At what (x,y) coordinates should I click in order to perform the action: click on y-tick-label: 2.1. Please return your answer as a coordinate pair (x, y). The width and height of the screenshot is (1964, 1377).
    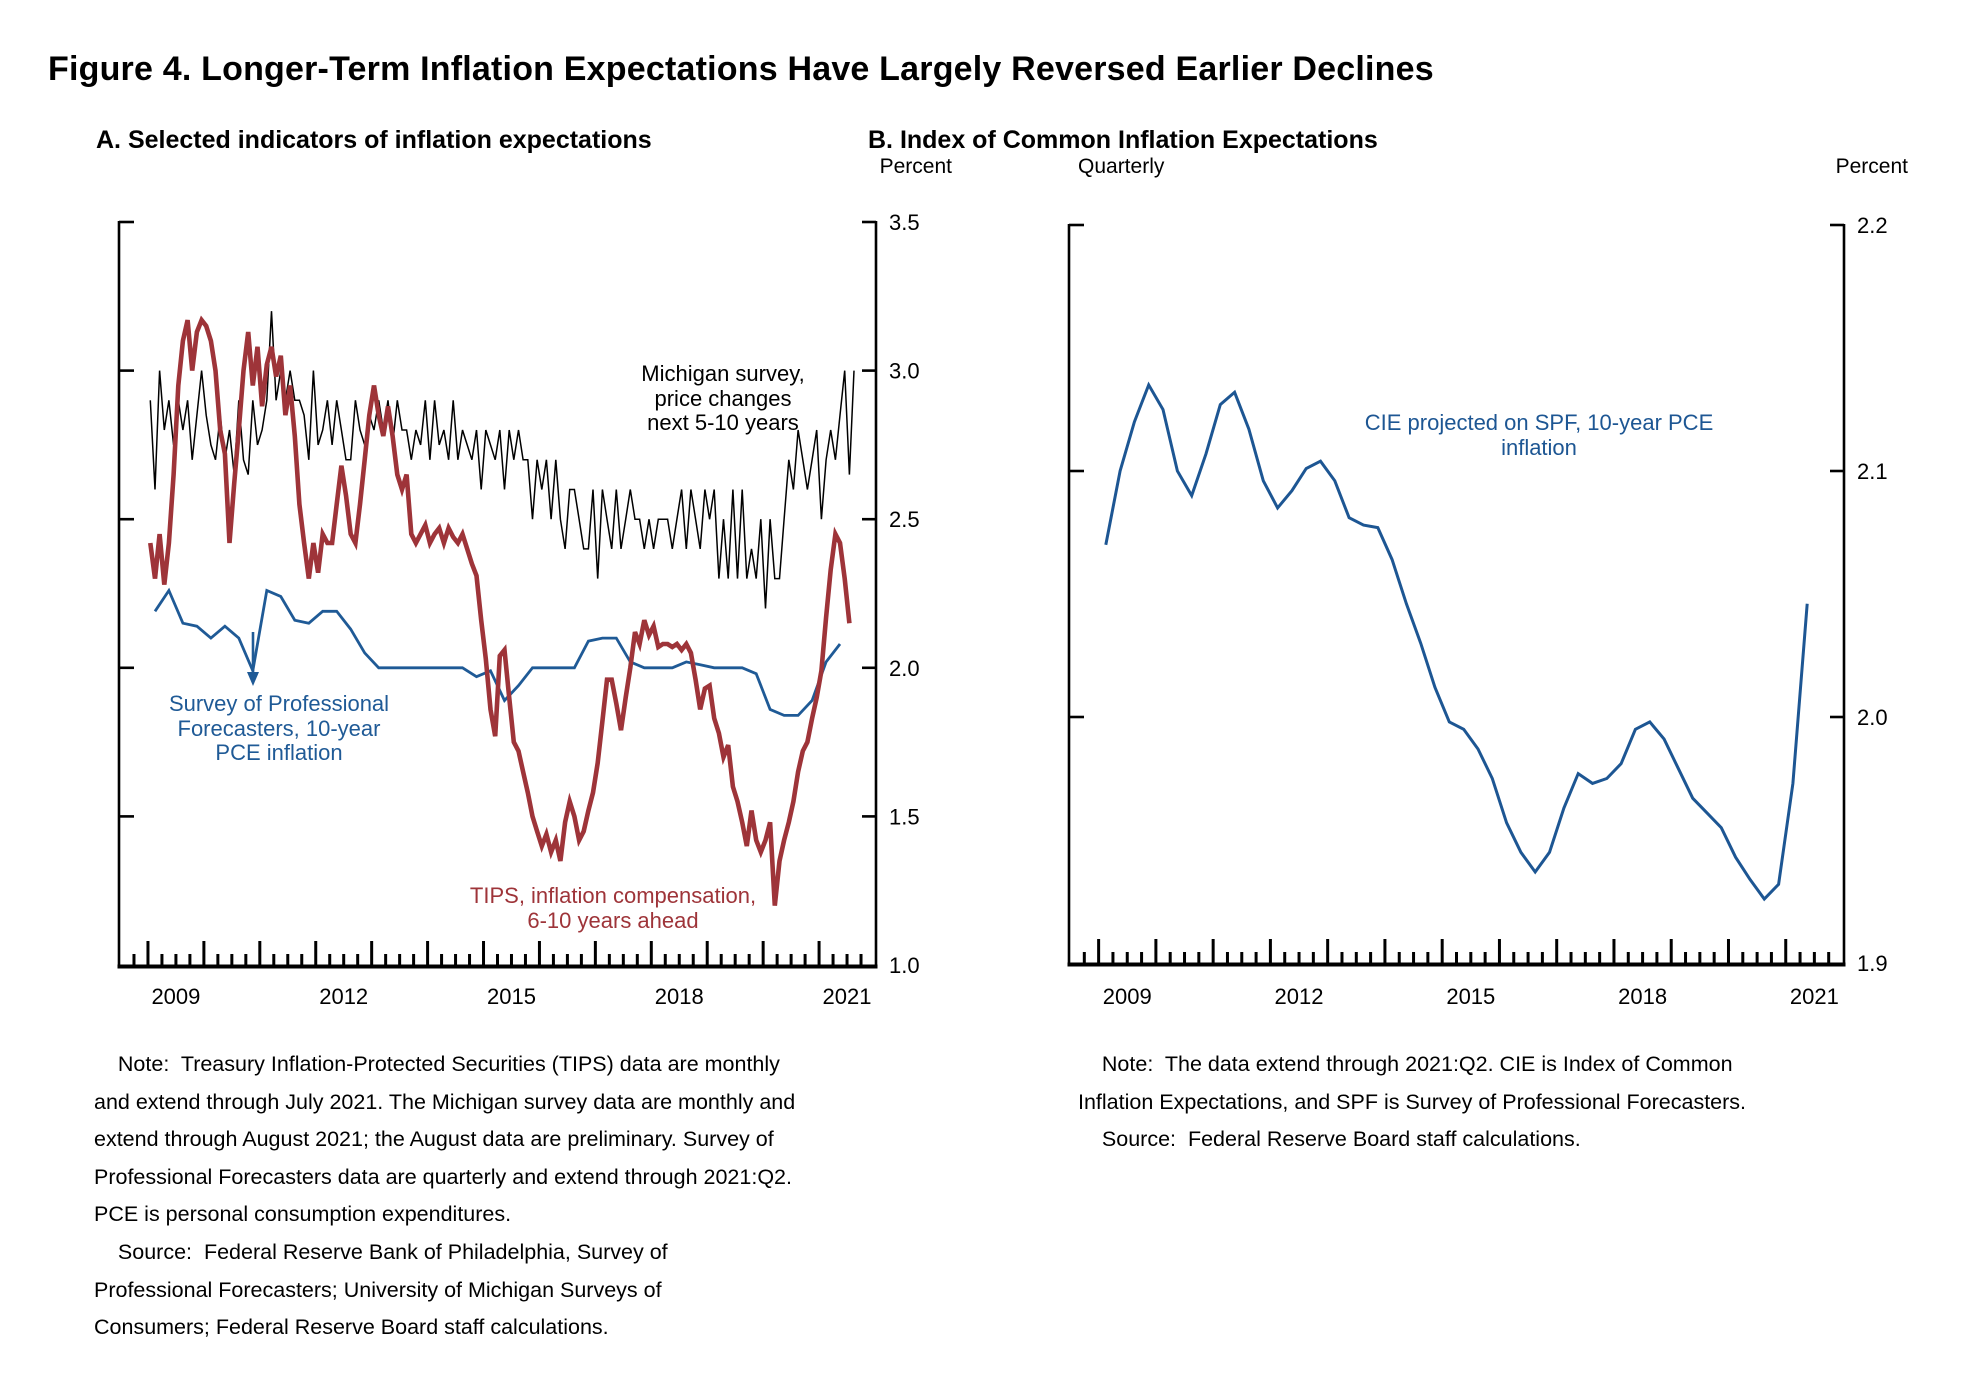
    Looking at the image, I should click on (1872, 471).